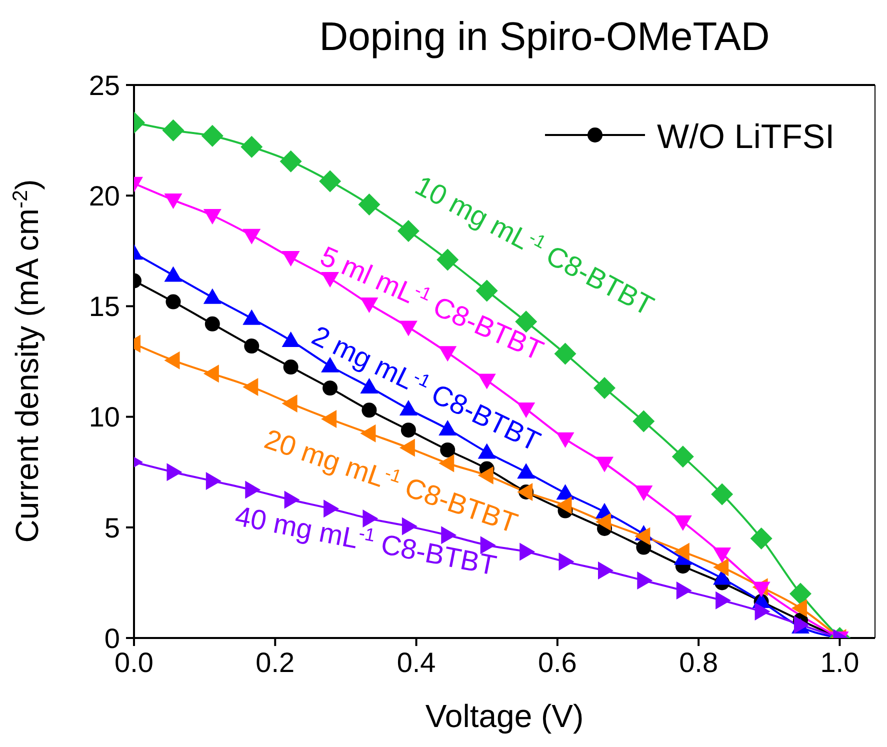 This screenshot has height=747, width=887. What do you see at coordinates (544, 37) in the screenshot?
I see `chart-title: Doping in Spiro-OMeTAD` at bounding box center [544, 37].